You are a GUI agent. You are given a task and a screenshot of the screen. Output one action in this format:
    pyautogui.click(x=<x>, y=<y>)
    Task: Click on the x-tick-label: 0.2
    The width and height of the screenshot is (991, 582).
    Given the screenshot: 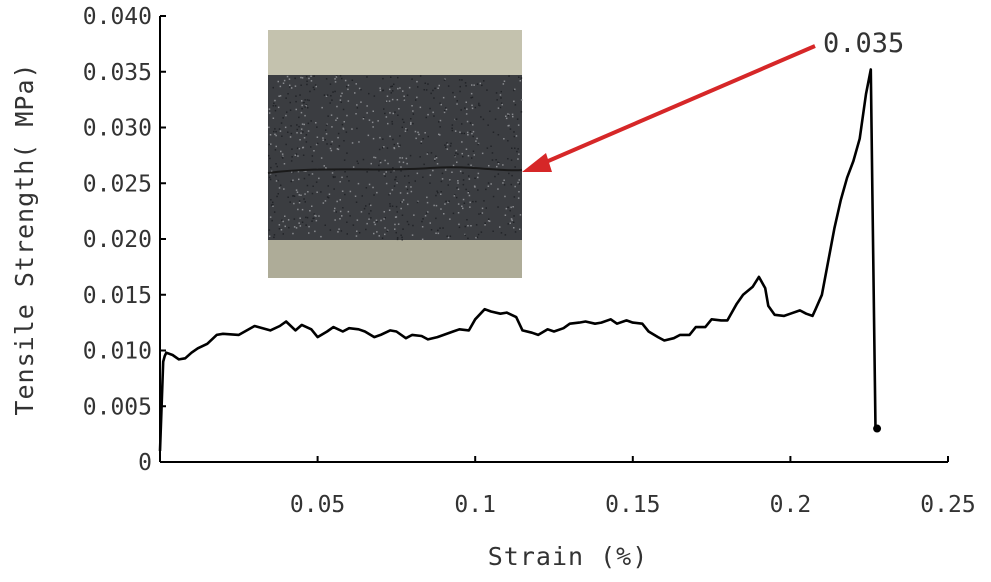 What is the action you would take?
    pyautogui.click(x=791, y=505)
    